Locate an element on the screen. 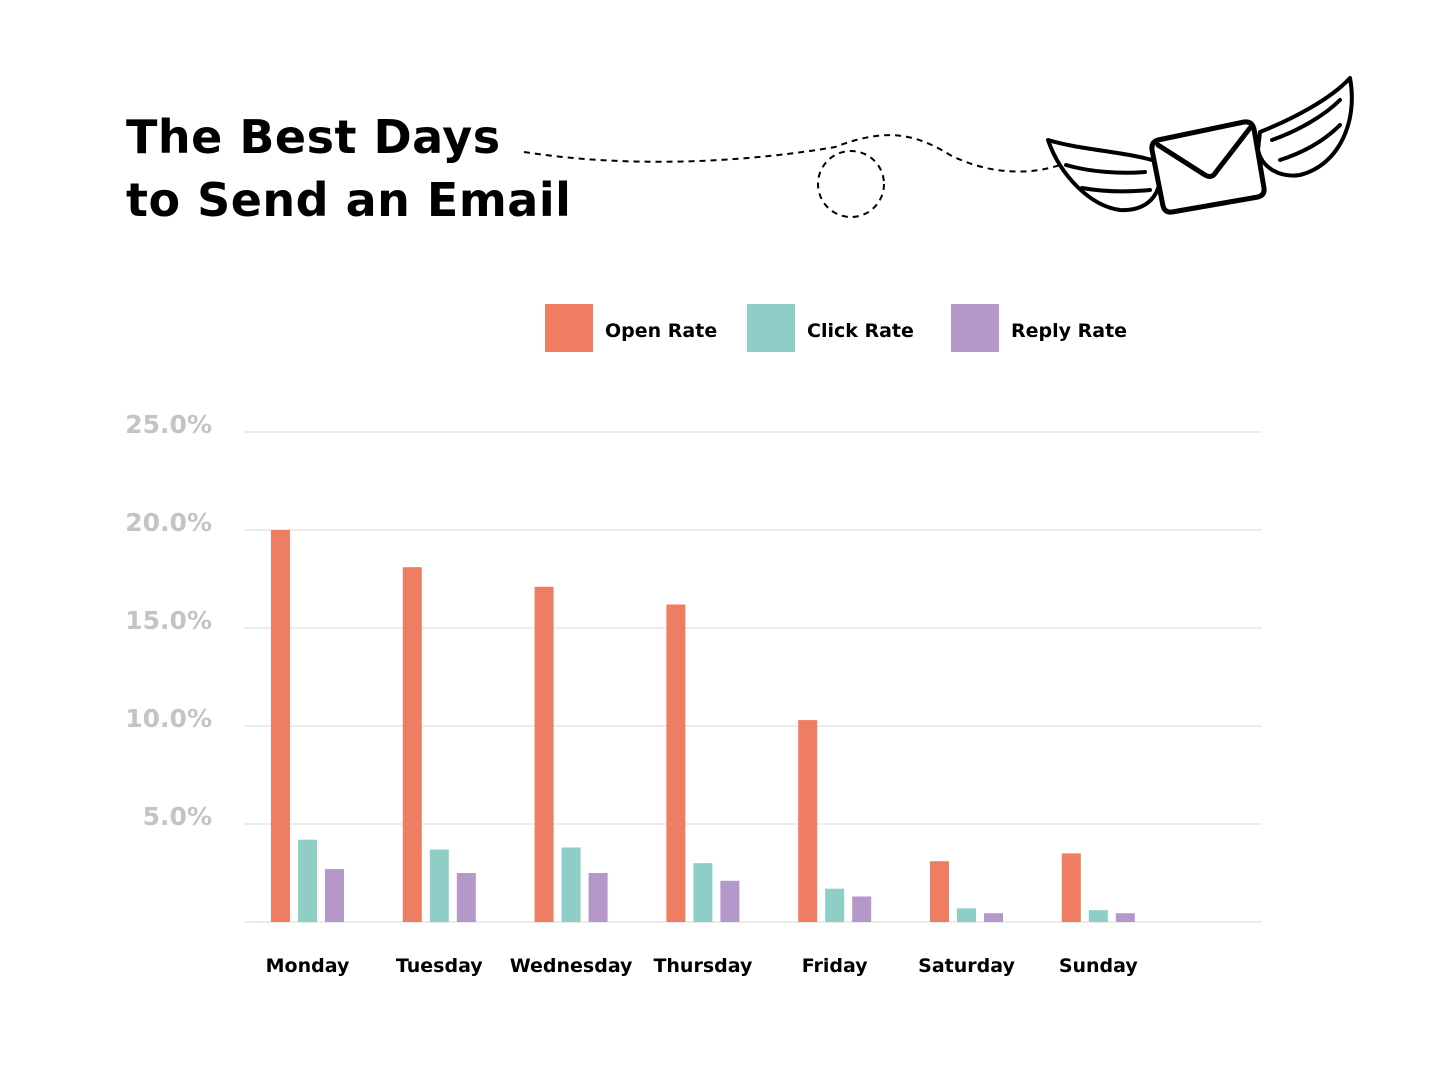 This screenshot has height=1080, width=1456. bar-click-rate-sunday is located at coordinates (1098, 916).